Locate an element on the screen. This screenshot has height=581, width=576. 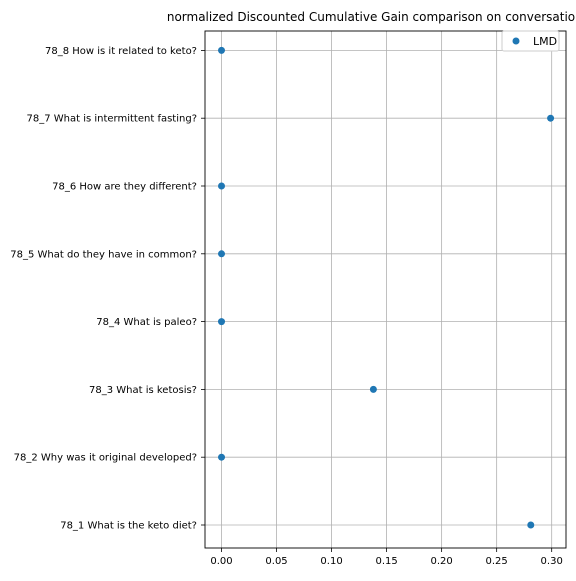
legend-label: LMD is located at coordinates (545, 41).